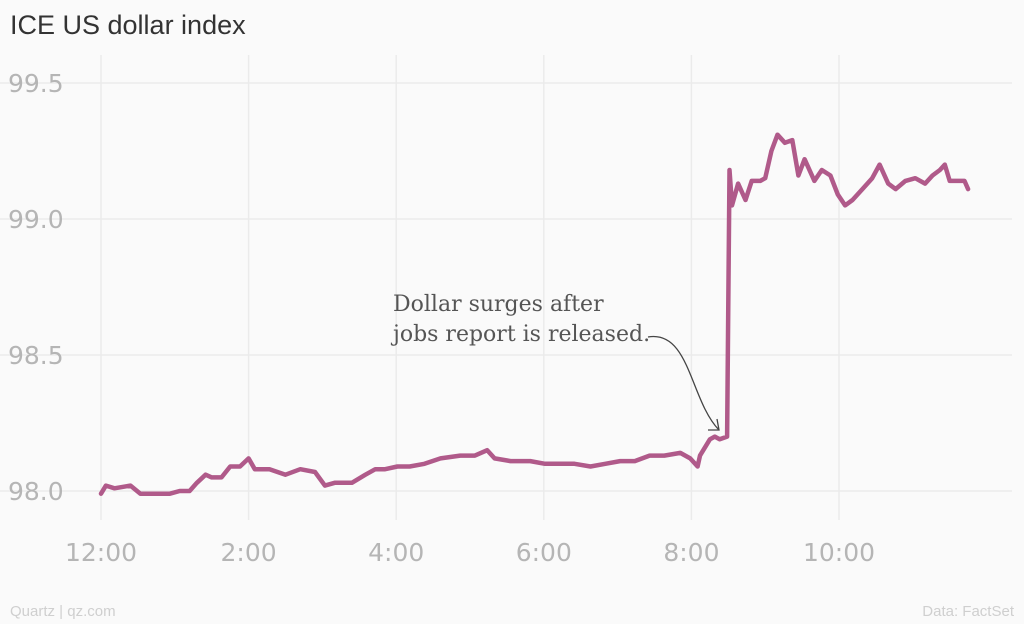 The height and width of the screenshot is (624, 1024). I want to click on y-tick-label: 99.5, so click(36, 83).